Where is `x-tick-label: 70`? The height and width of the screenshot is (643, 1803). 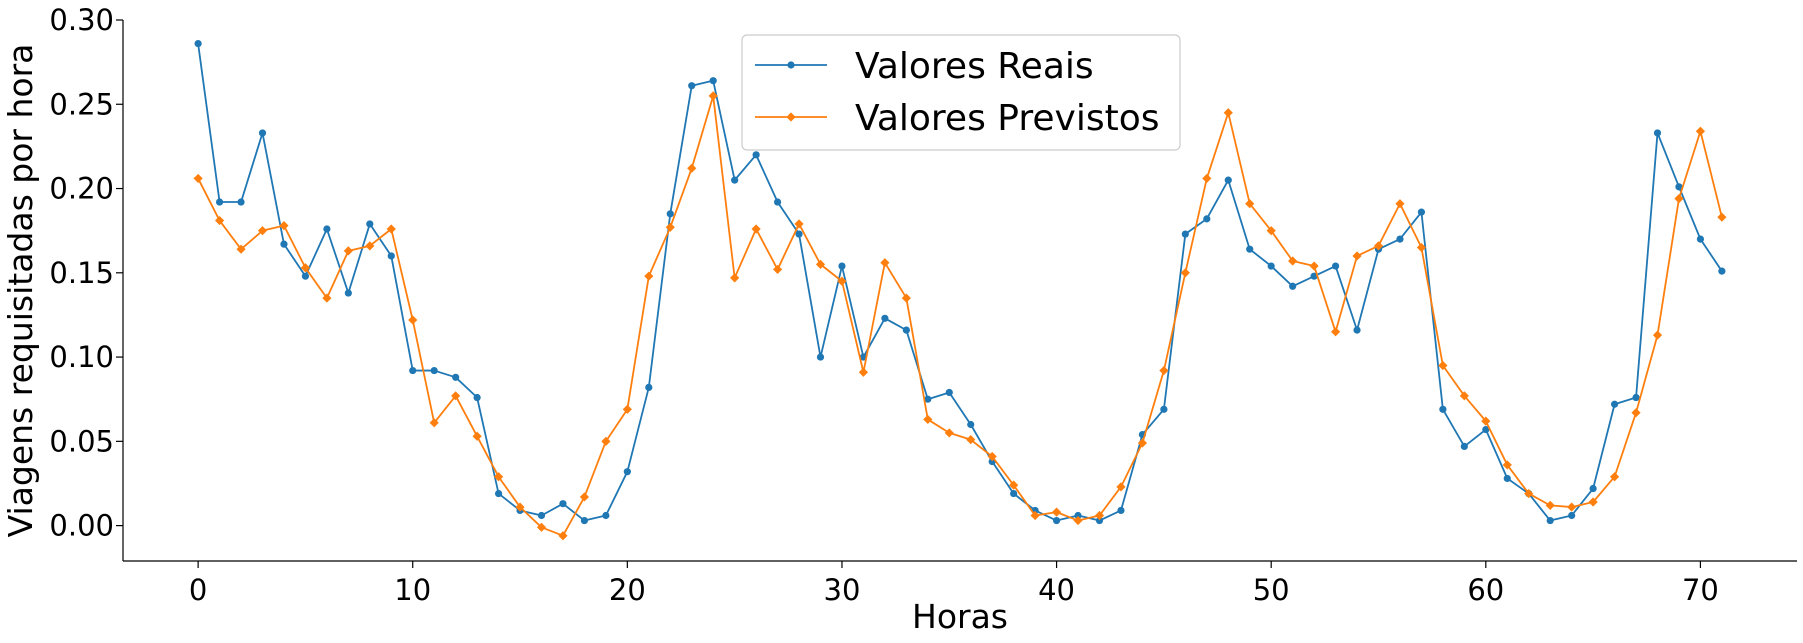 x-tick-label: 70 is located at coordinates (1700, 590).